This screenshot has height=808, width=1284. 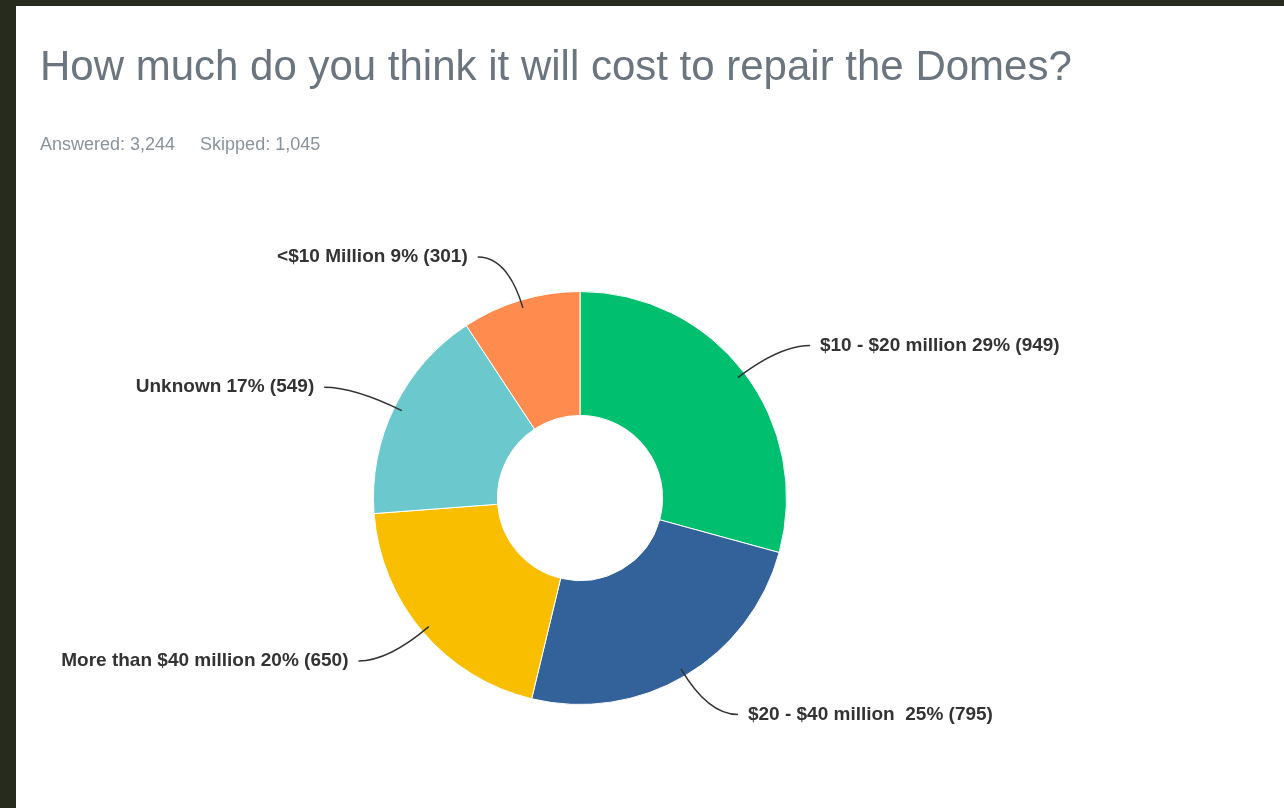 I want to click on slice-label: $10 - $20 million 29% (949), so click(x=939, y=344).